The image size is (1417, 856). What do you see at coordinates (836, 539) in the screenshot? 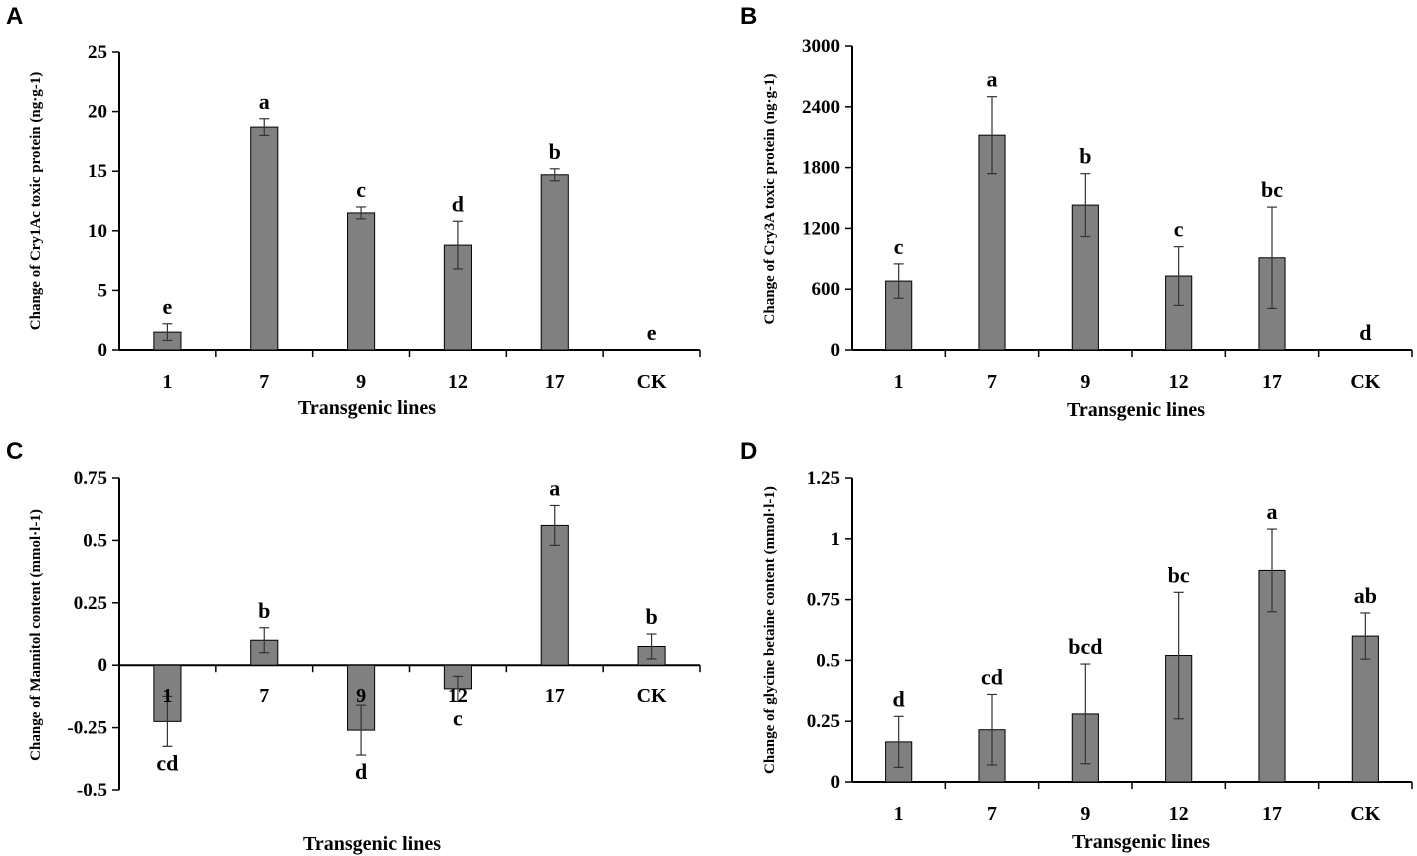
I see `y-tick-label: 1` at bounding box center [836, 539].